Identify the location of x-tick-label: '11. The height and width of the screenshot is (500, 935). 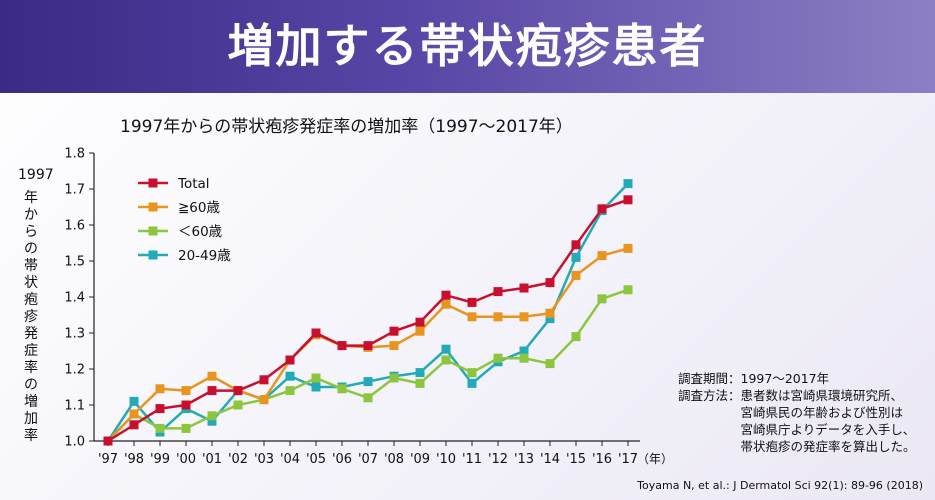
(472, 459).